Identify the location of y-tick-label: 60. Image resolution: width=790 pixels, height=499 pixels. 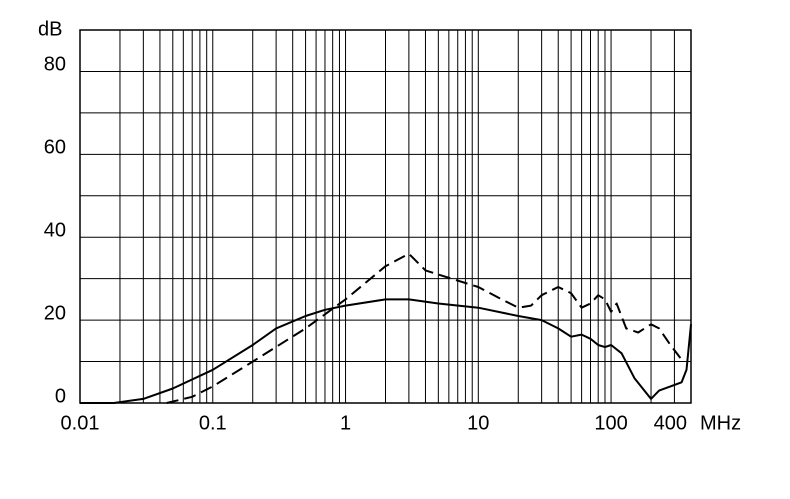
(55, 148).